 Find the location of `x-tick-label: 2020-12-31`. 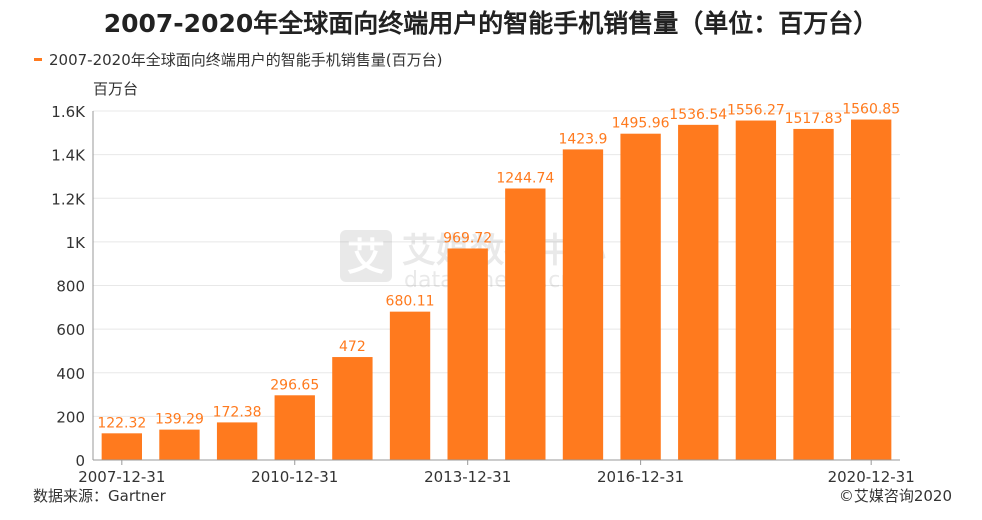

x-tick-label: 2020-12-31 is located at coordinates (871, 477).